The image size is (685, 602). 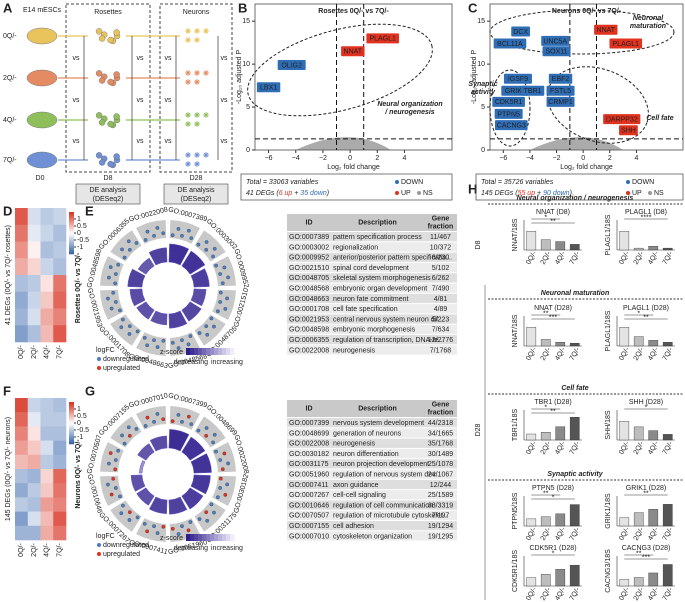 I want to click on gene-label: SHH, so click(x=628, y=131).